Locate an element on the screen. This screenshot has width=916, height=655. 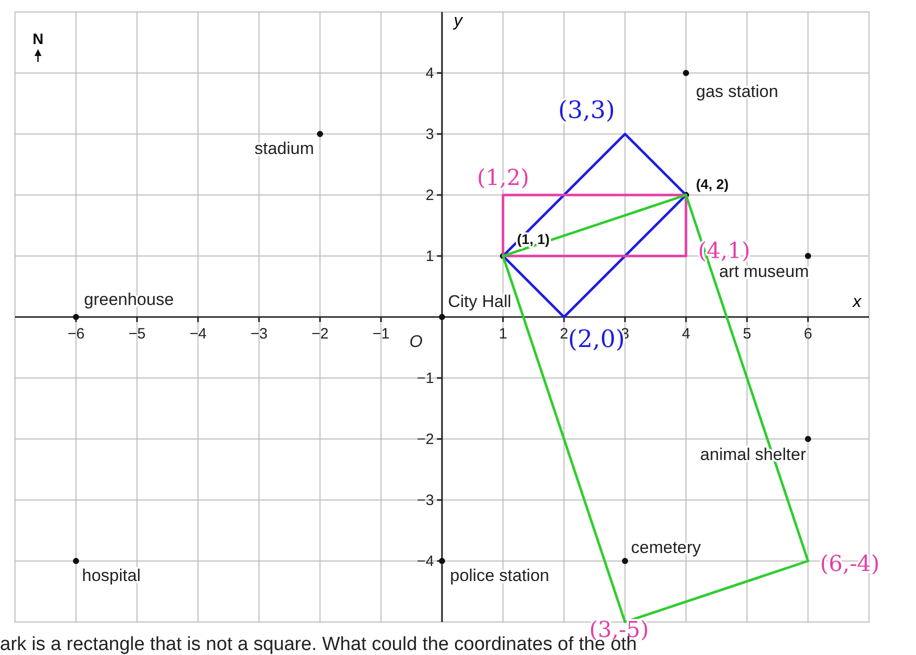
x-tick-label: −5 is located at coordinates (137, 334).